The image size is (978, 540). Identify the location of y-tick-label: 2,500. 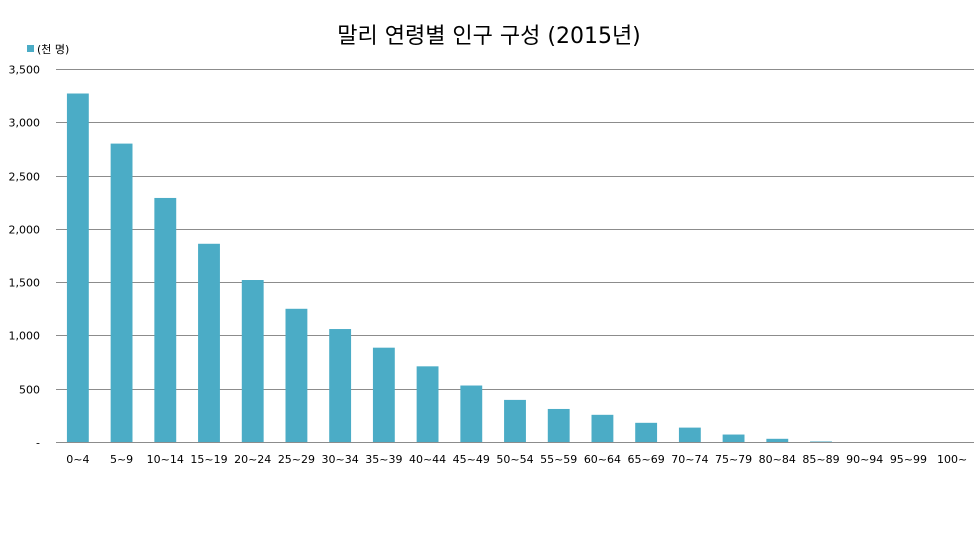
(25, 177).